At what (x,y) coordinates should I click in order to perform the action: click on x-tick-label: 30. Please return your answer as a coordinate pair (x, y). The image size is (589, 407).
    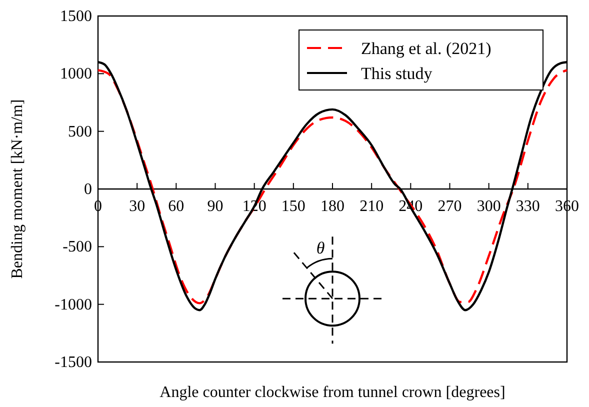
    Looking at the image, I should click on (137, 206).